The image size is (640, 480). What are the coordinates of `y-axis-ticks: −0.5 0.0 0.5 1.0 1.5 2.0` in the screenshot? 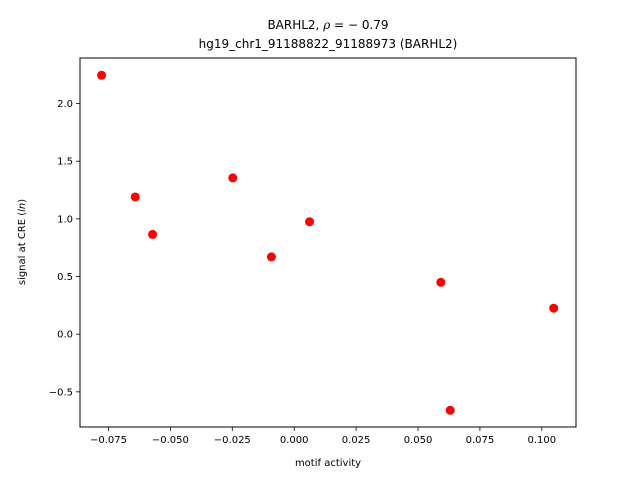 It's located at (64, 248).